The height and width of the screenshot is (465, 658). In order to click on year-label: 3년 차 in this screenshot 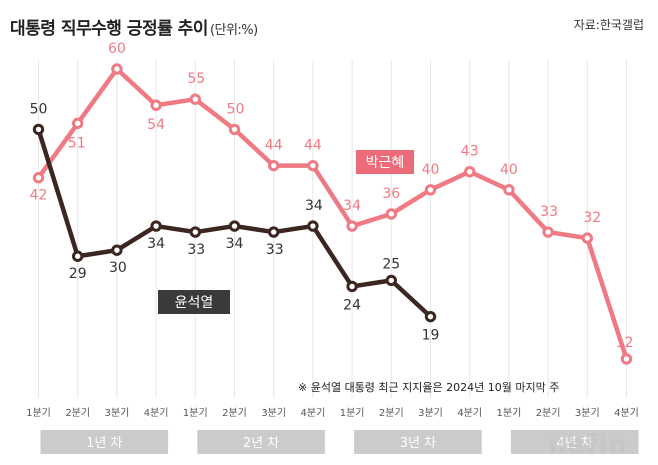, I will do `click(418, 443)`.